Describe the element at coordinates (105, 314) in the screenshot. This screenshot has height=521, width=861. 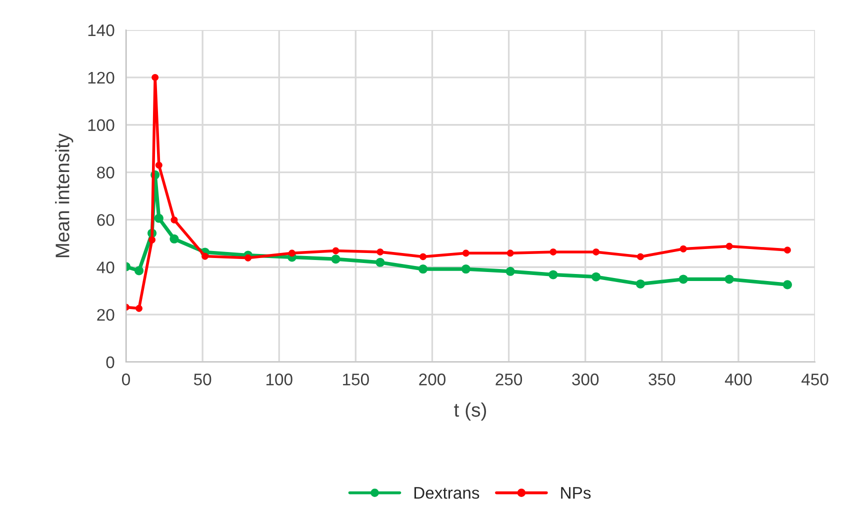
I see `y-tick-label: 20` at that location.